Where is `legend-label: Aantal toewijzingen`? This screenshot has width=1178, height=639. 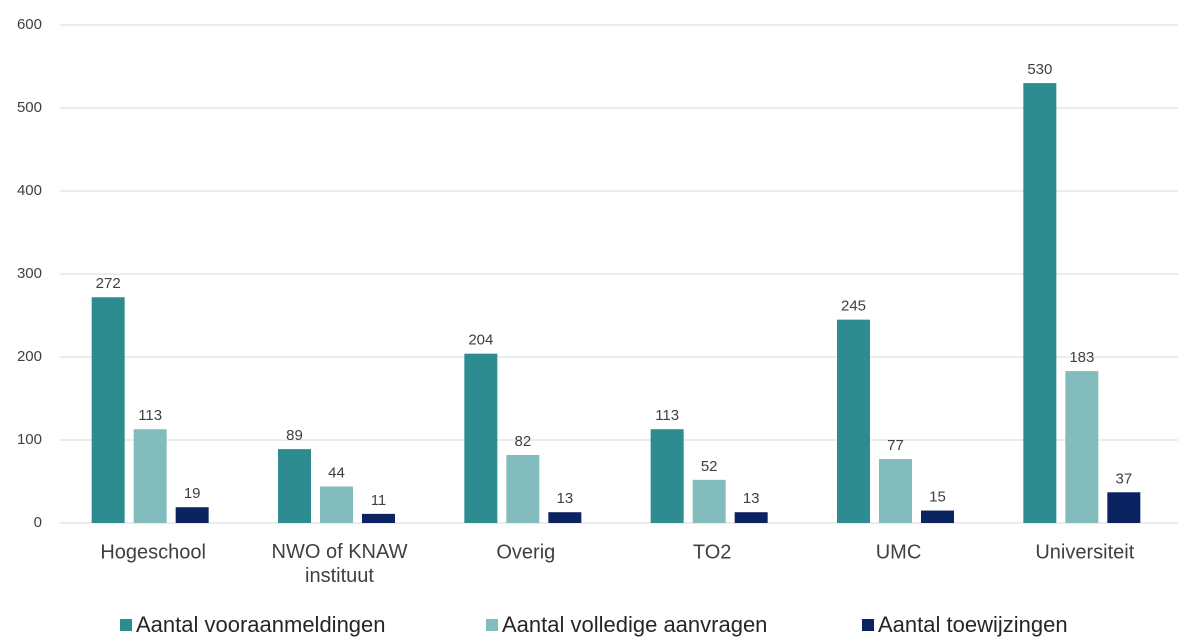
legend-label: Aantal toewijzingen is located at coordinates (973, 624).